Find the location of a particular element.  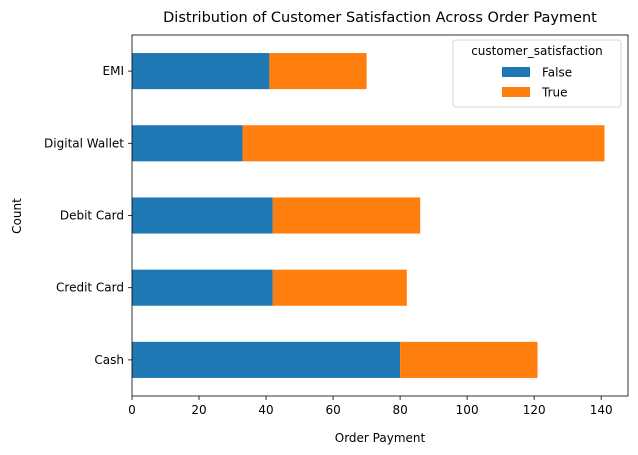

bar-emi-false is located at coordinates (201, 71).